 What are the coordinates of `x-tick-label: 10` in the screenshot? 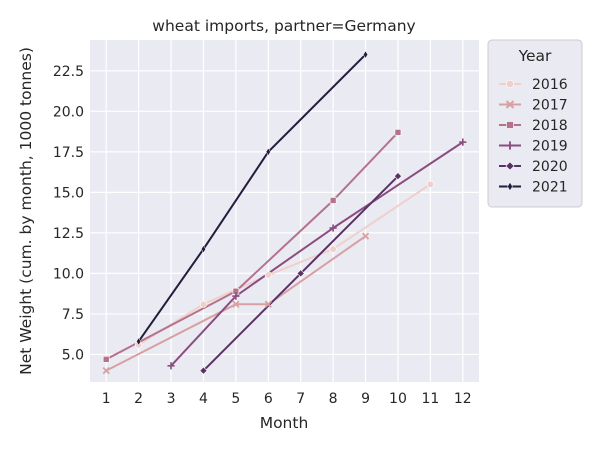 It's located at (398, 399).